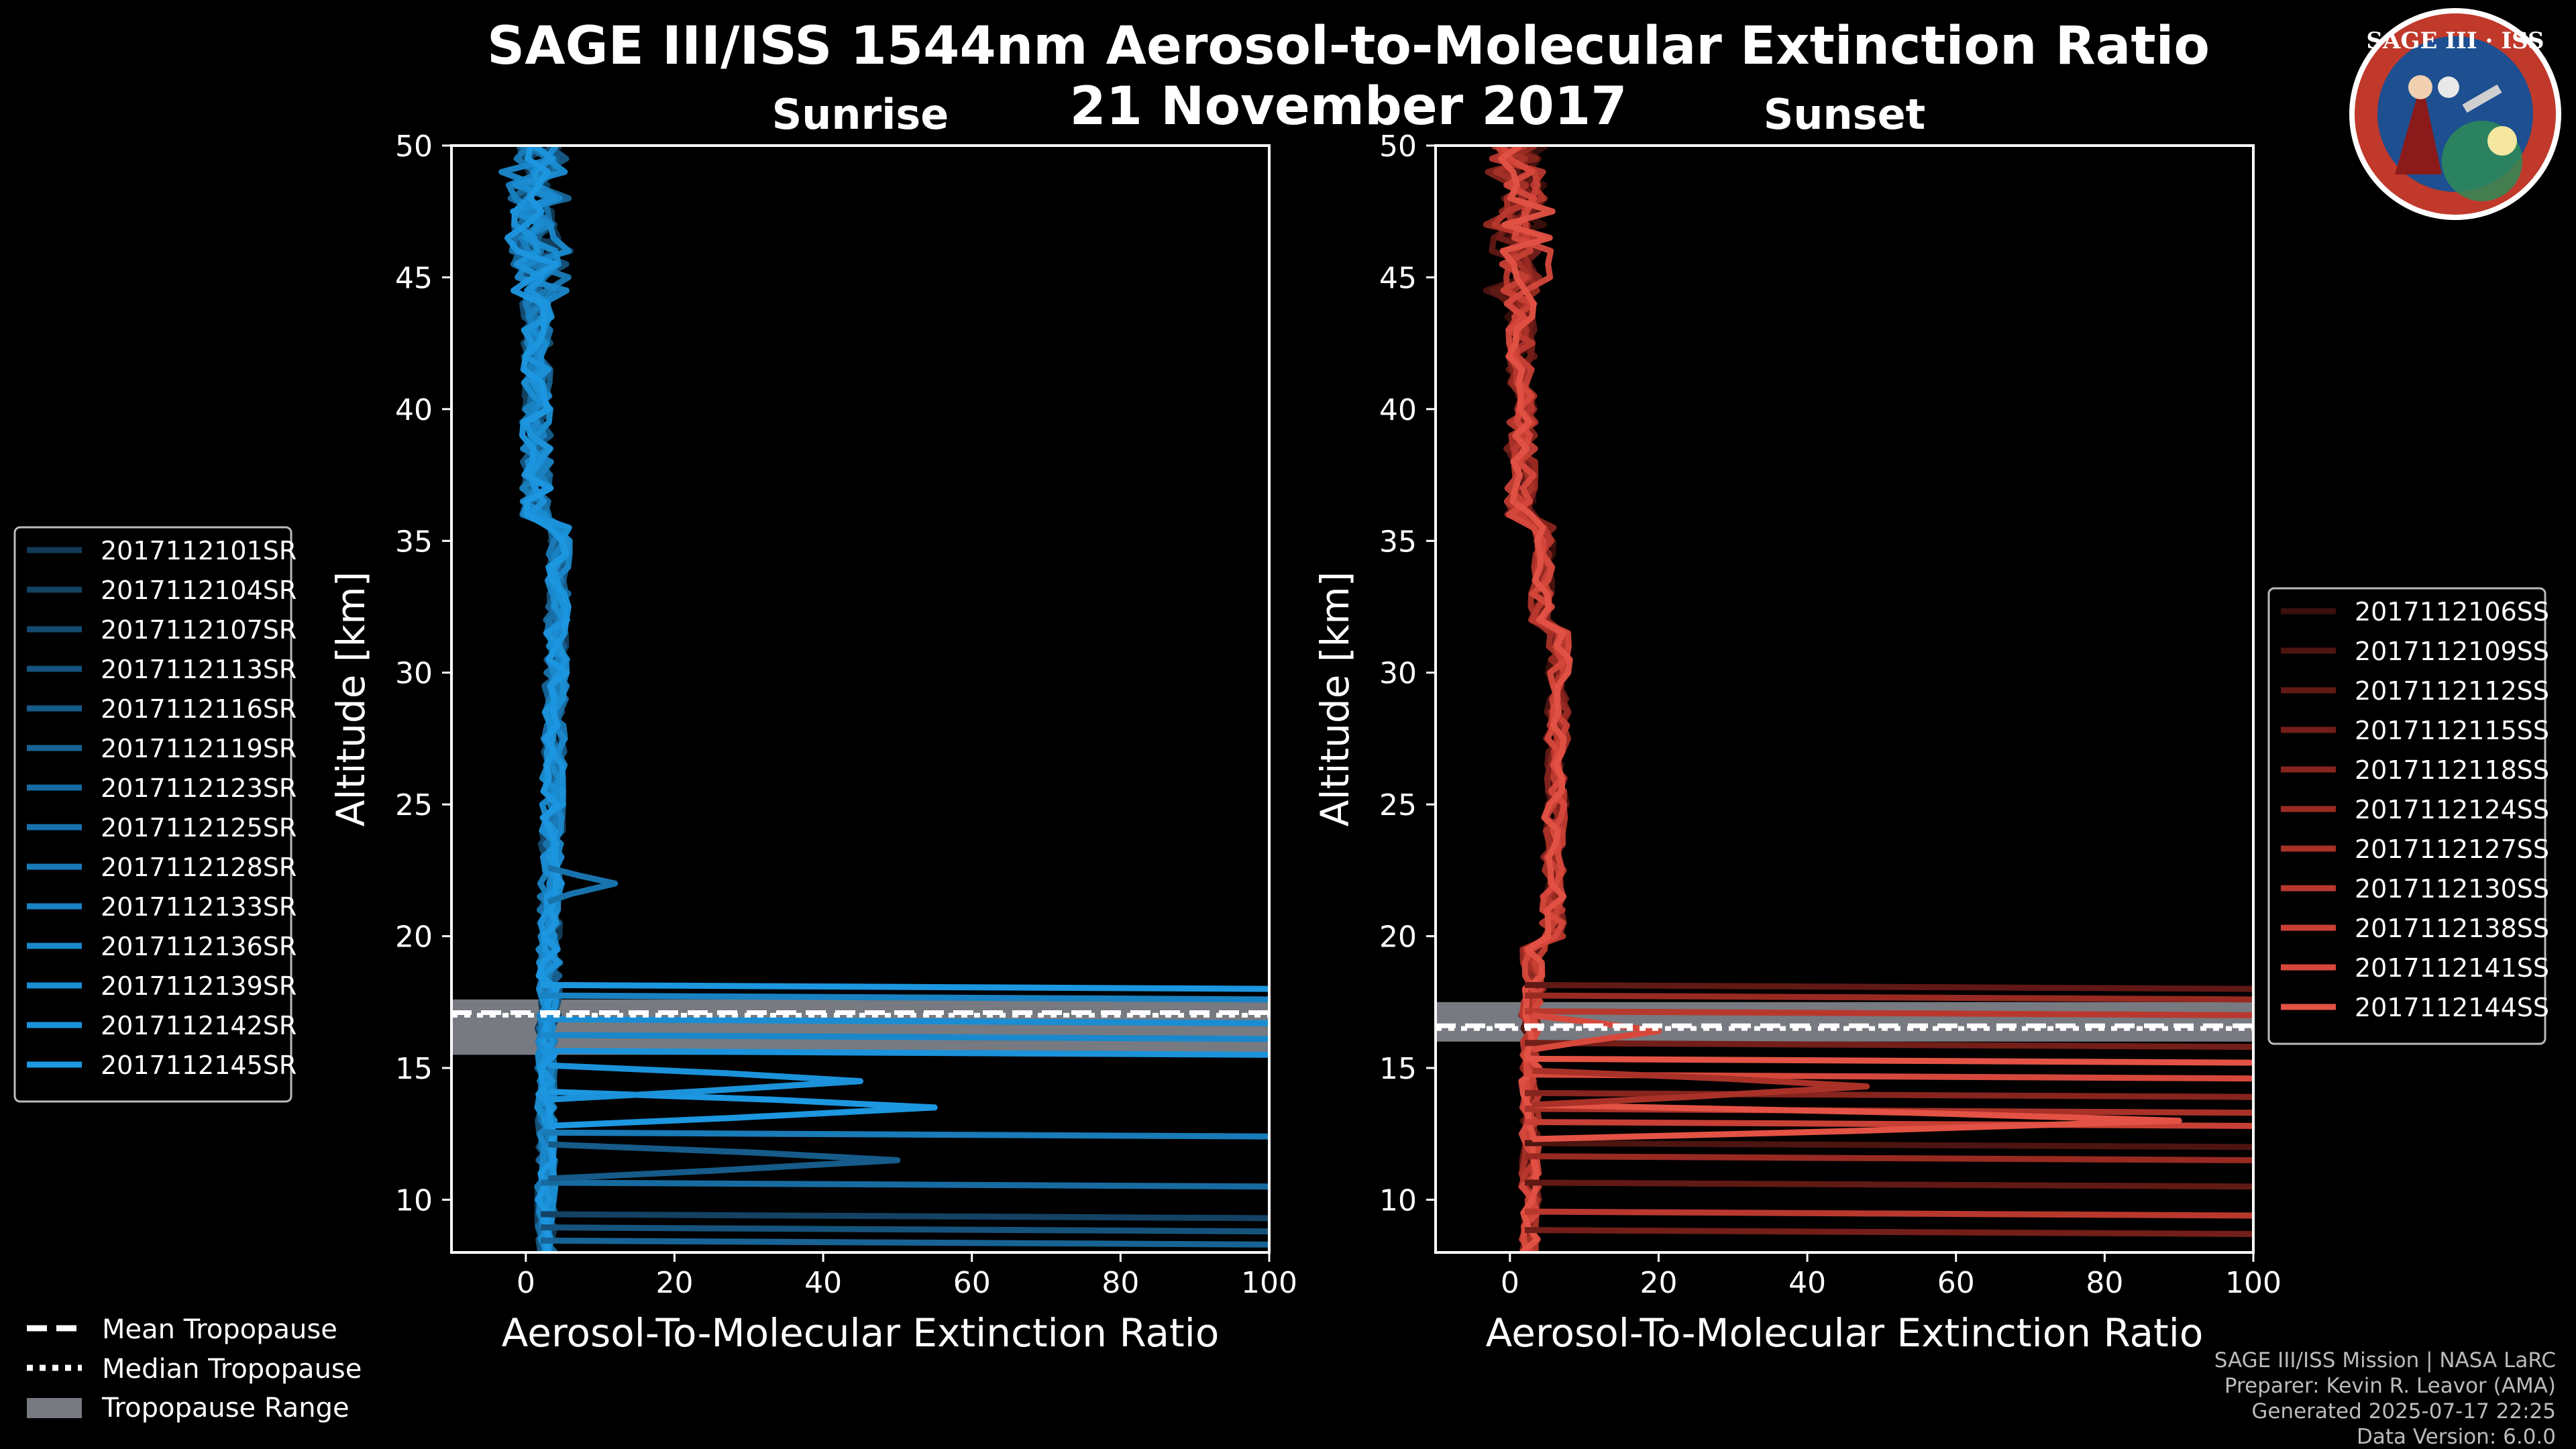  What do you see at coordinates (199, 788) in the screenshot?
I see `legend-entry-label: 2017112123SR` at bounding box center [199, 788].